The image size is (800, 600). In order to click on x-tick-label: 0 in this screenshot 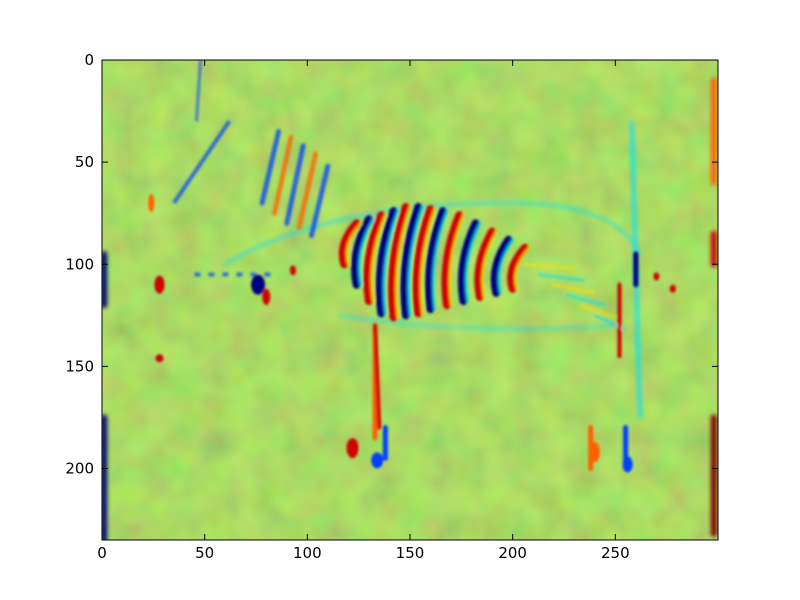, I will do `click(102, 553)`.